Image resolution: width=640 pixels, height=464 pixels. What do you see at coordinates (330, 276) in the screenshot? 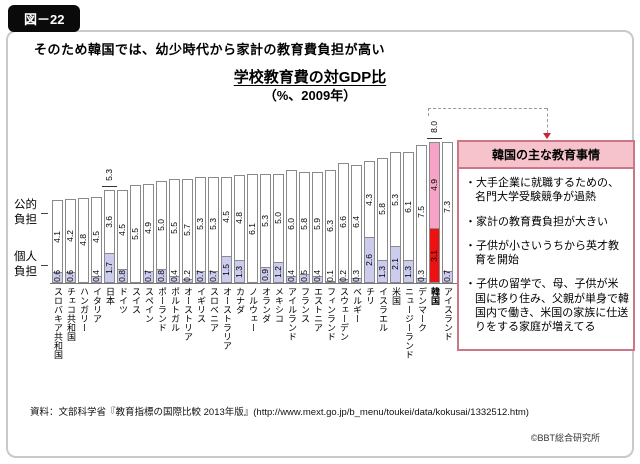
I see `individual-segment: 0.1` at bounding box center [330, 276].